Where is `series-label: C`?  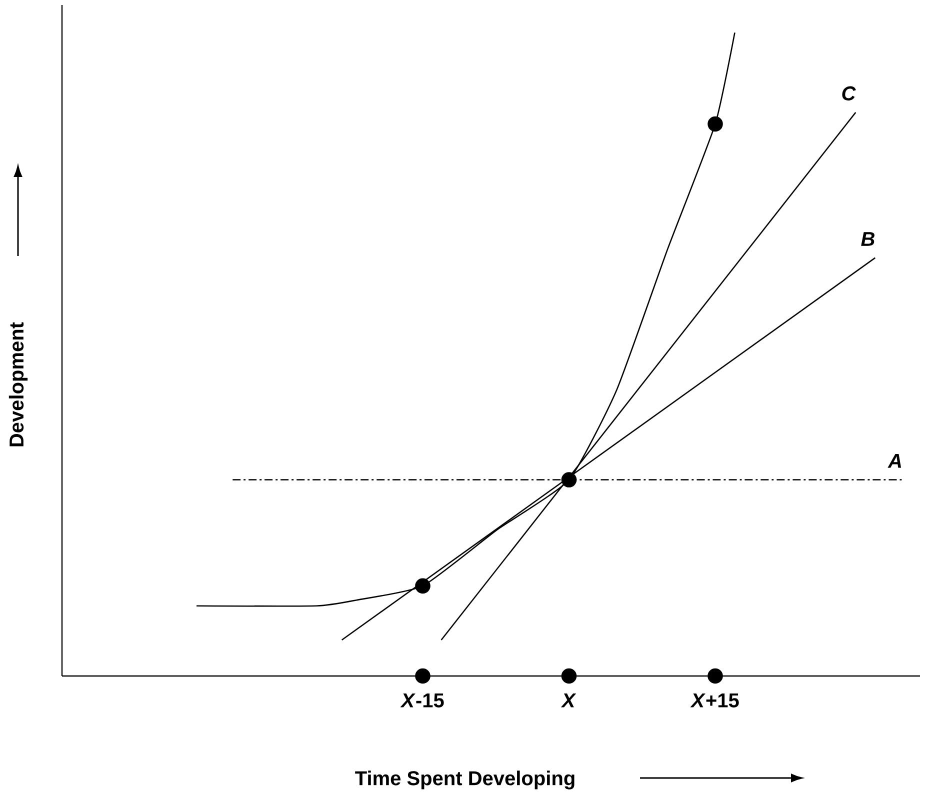 series-label: C is located at coordinates (849, 93).